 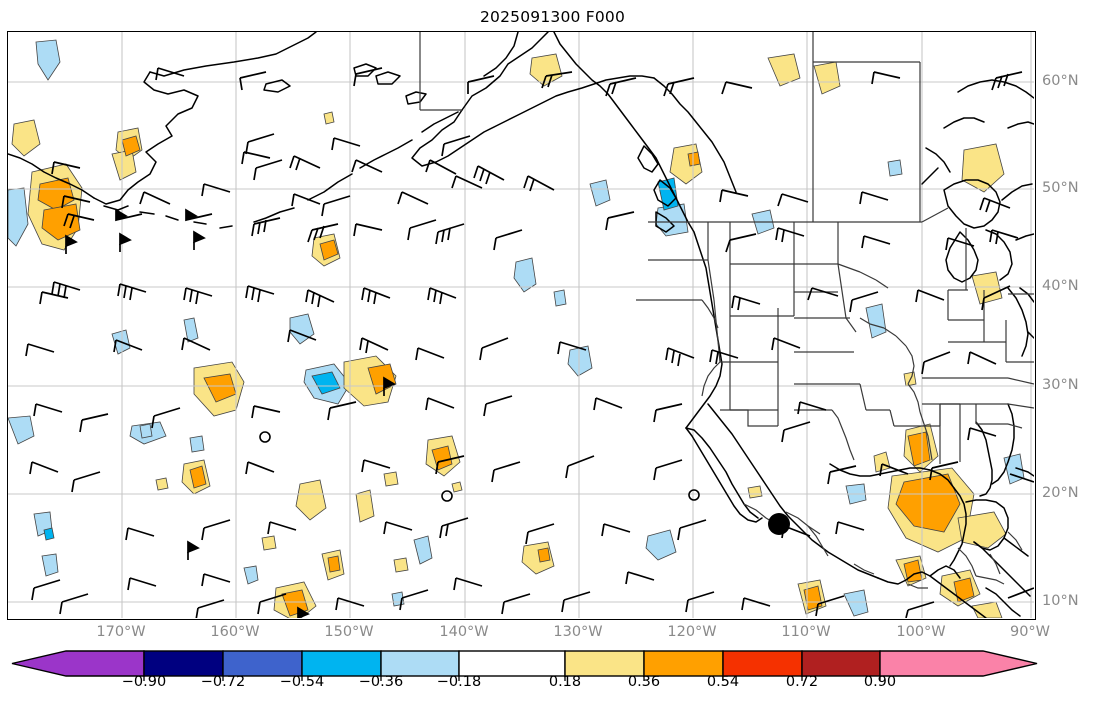 I want to click on colorbar-swatches, so click(x=524, y=665).